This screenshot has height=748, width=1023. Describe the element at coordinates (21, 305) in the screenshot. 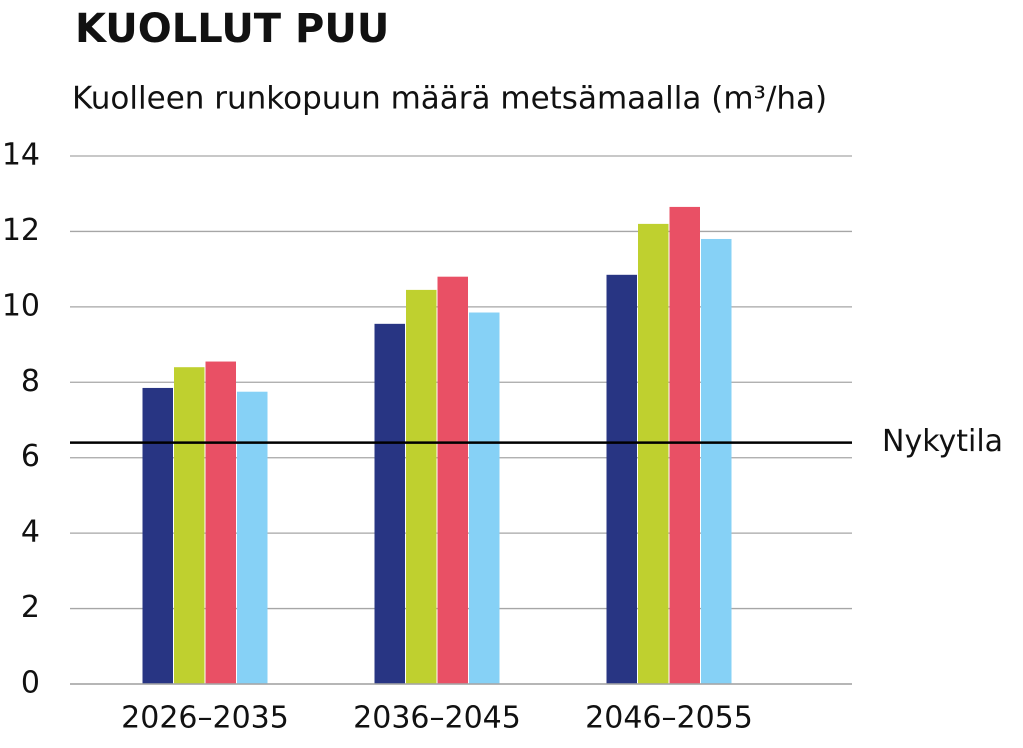

I see `y-tick-label: 10` at that location.